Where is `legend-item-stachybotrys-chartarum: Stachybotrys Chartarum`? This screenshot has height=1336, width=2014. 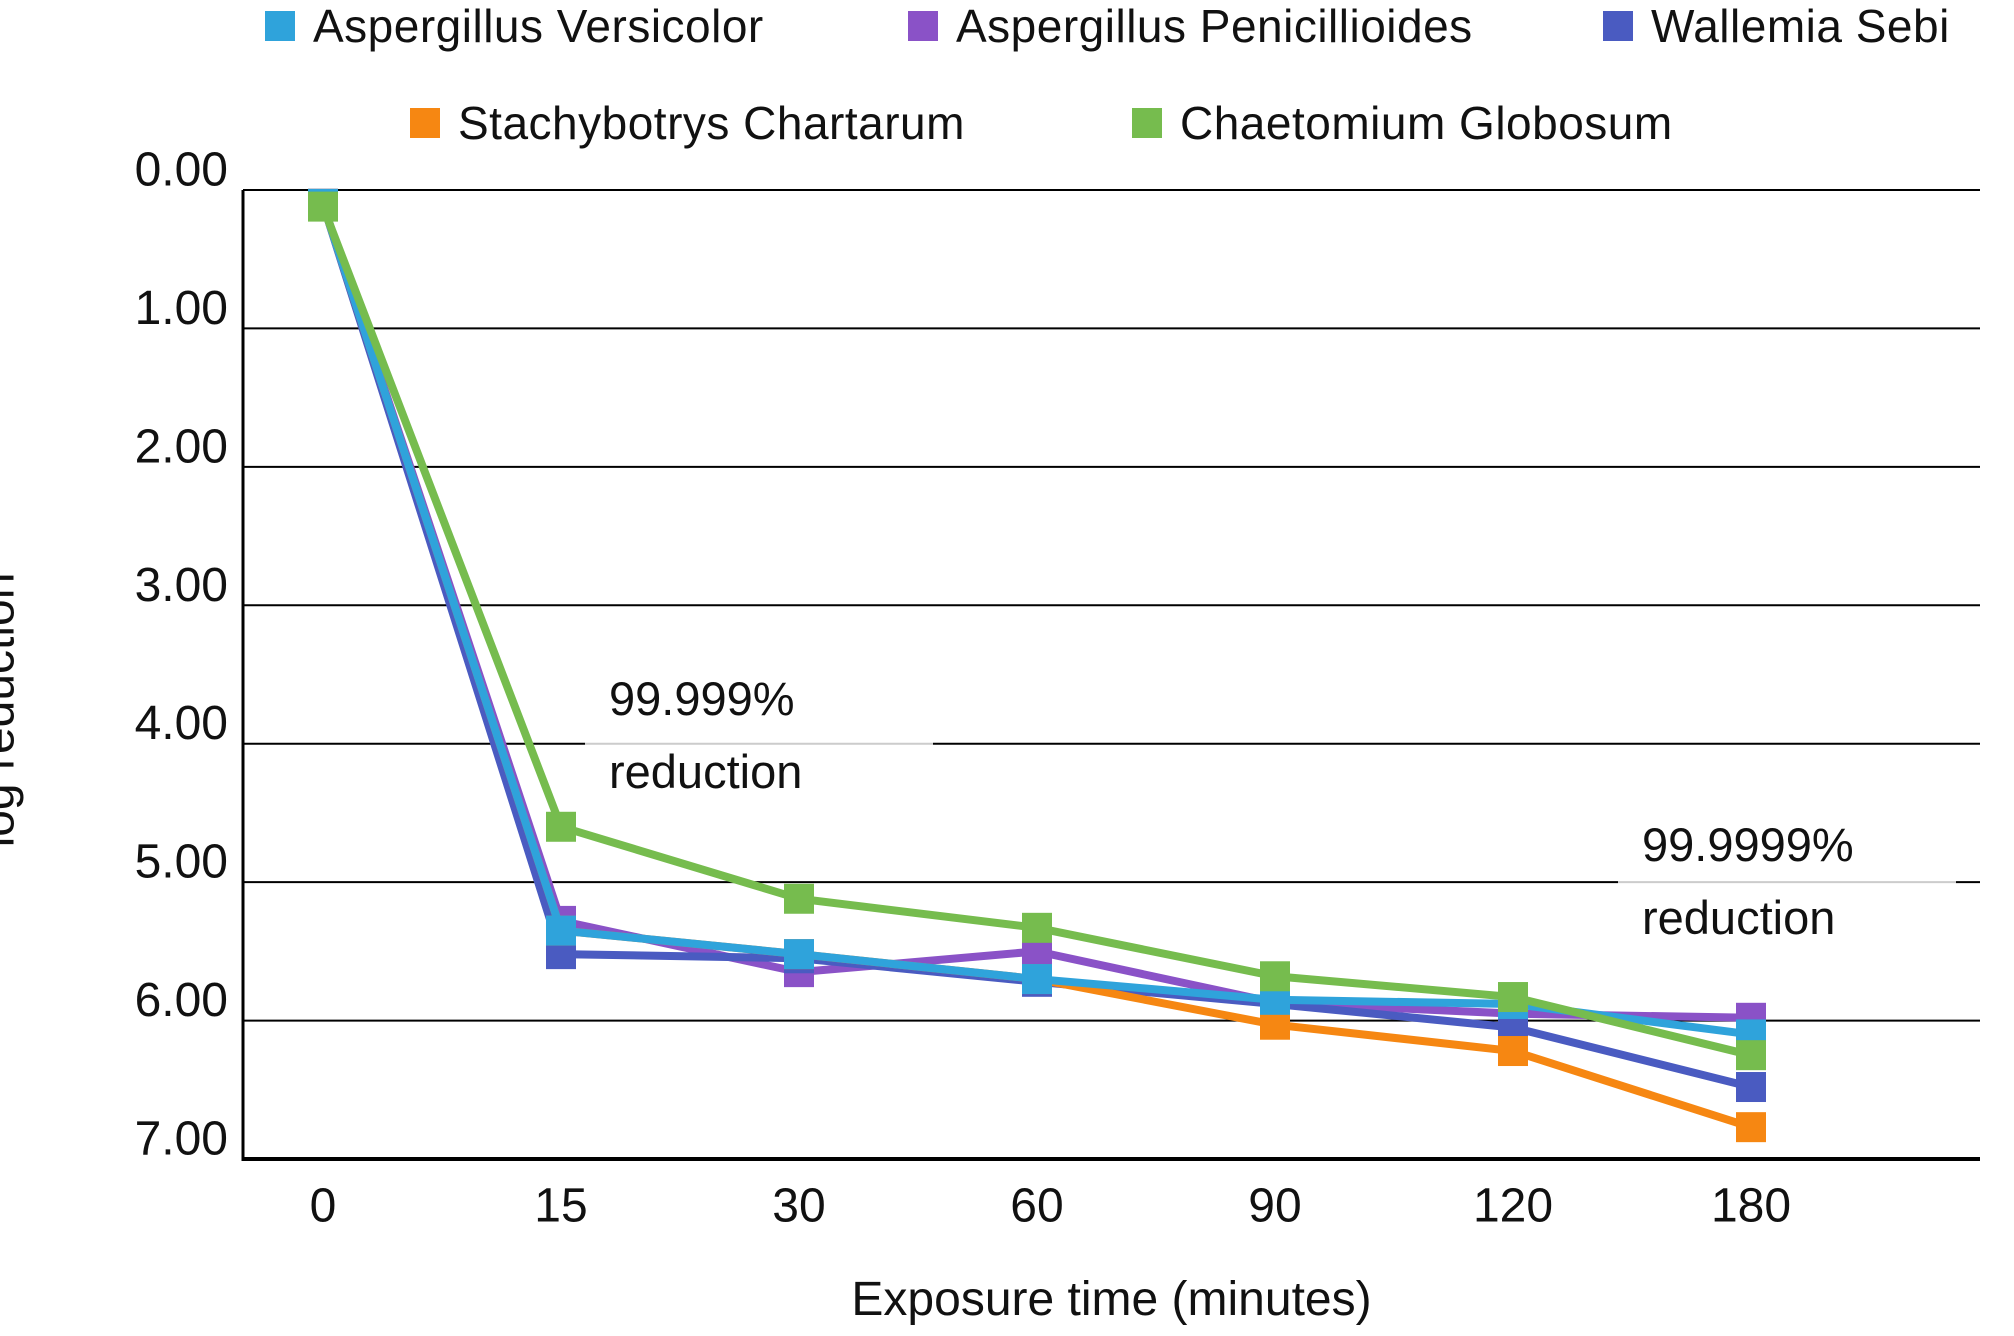
legend-item-stachybotrys-chartarum: Stachybotrys Chartarum is located at coordinates (687, 123).